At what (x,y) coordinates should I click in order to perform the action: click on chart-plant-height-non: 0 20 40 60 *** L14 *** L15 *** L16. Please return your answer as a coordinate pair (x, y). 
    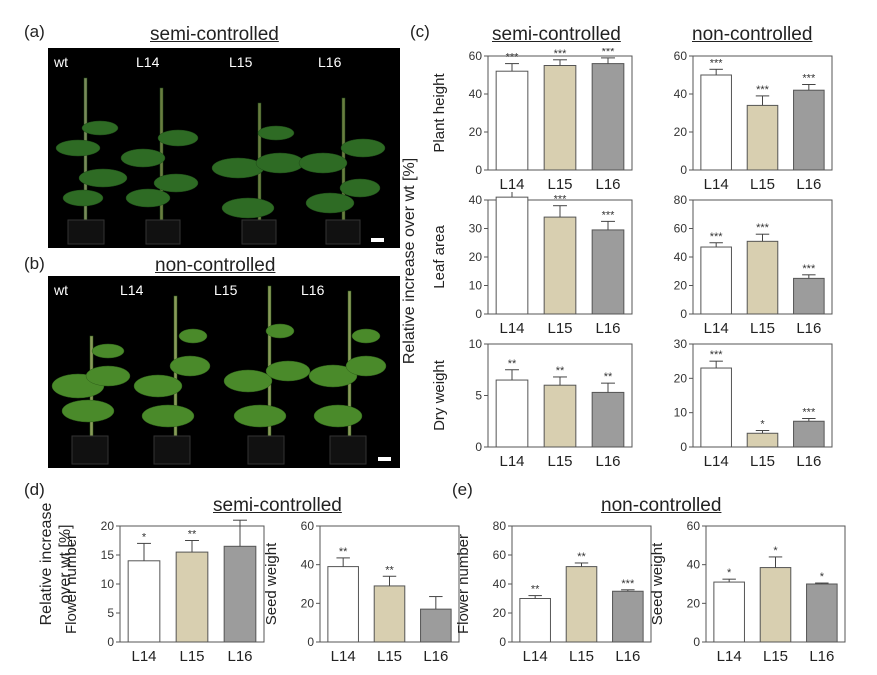
    Looking at the image, I should click on (753, 121).